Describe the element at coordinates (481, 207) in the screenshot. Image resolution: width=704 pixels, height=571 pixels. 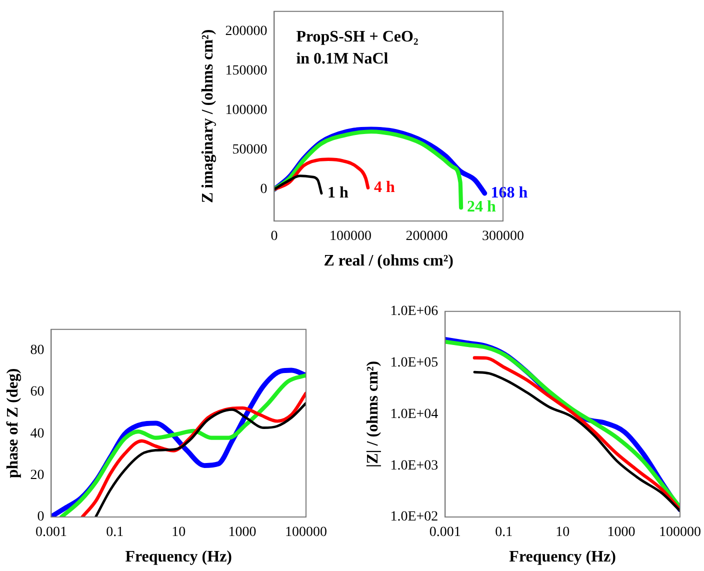
I see `series-label: 24 h` at that location.